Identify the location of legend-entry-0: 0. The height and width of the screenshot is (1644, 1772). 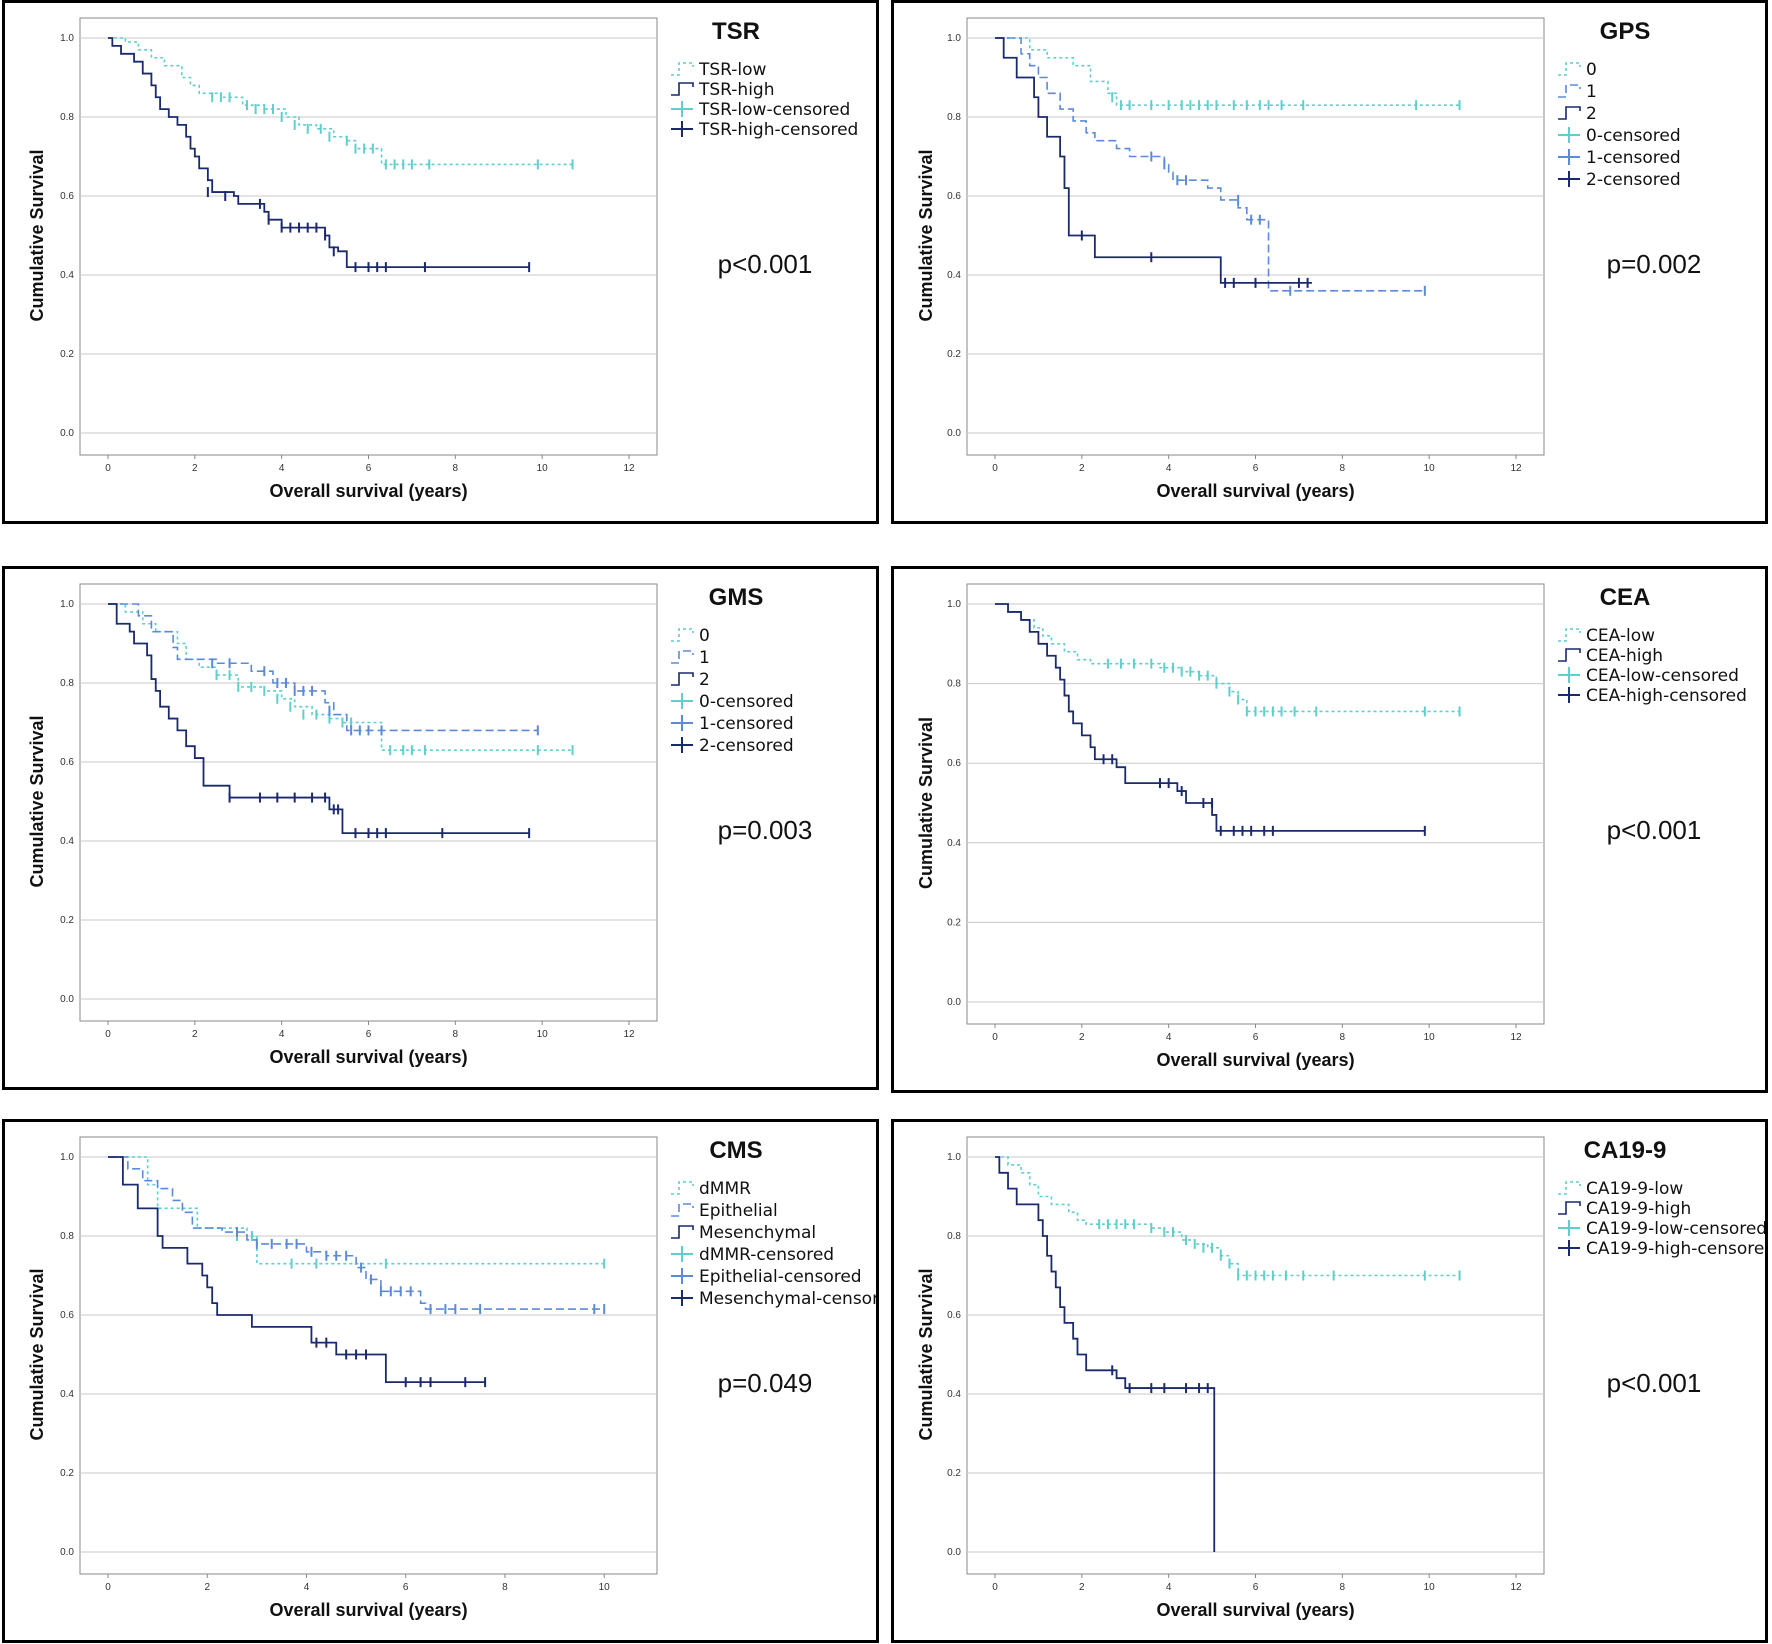
(690, 636).